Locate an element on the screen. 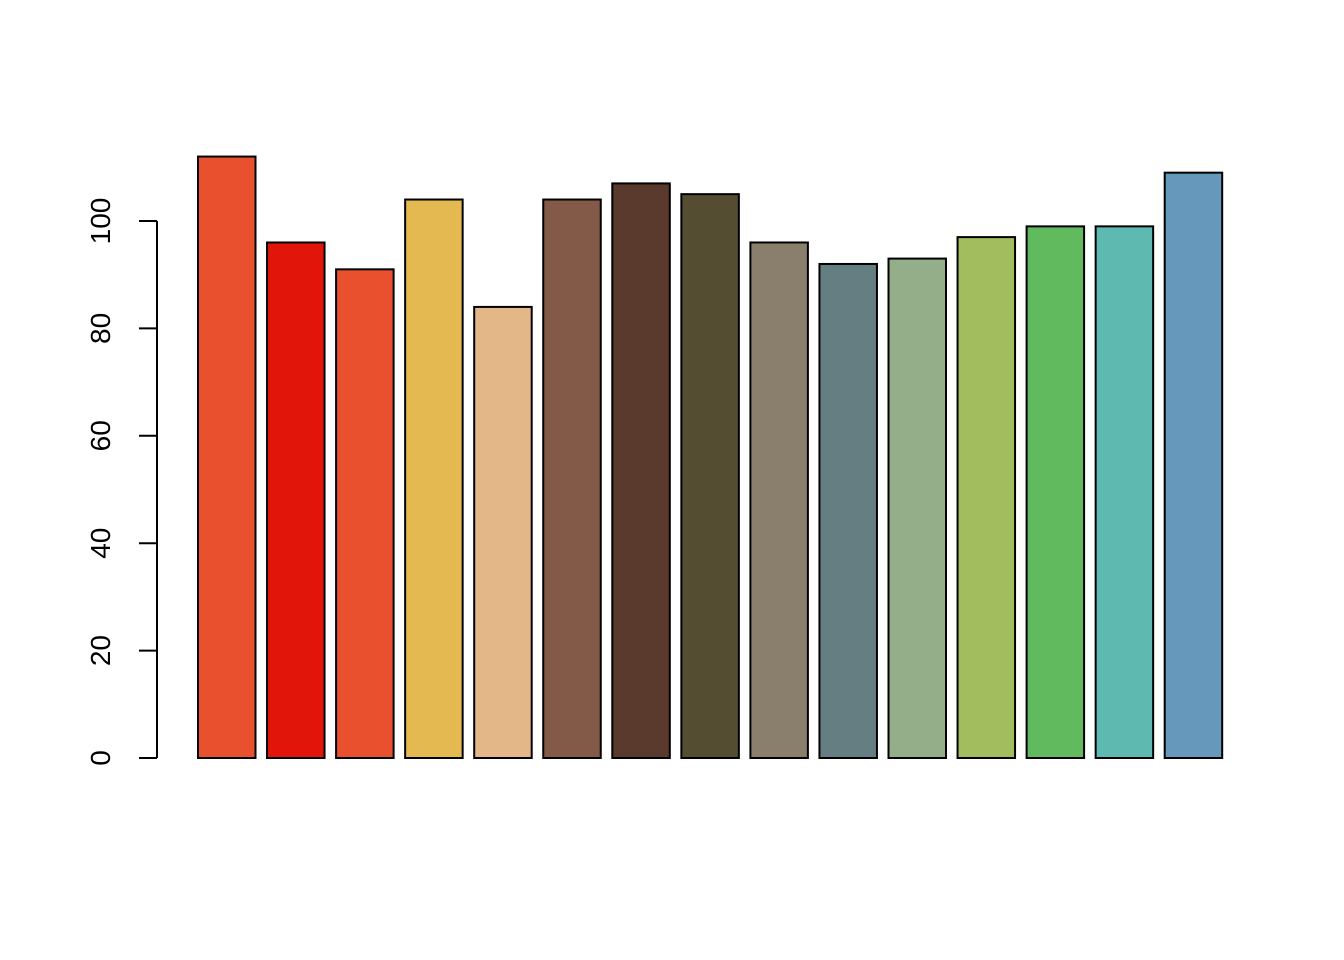  y-tick-label: 20 is located at coordinates (100, 650).